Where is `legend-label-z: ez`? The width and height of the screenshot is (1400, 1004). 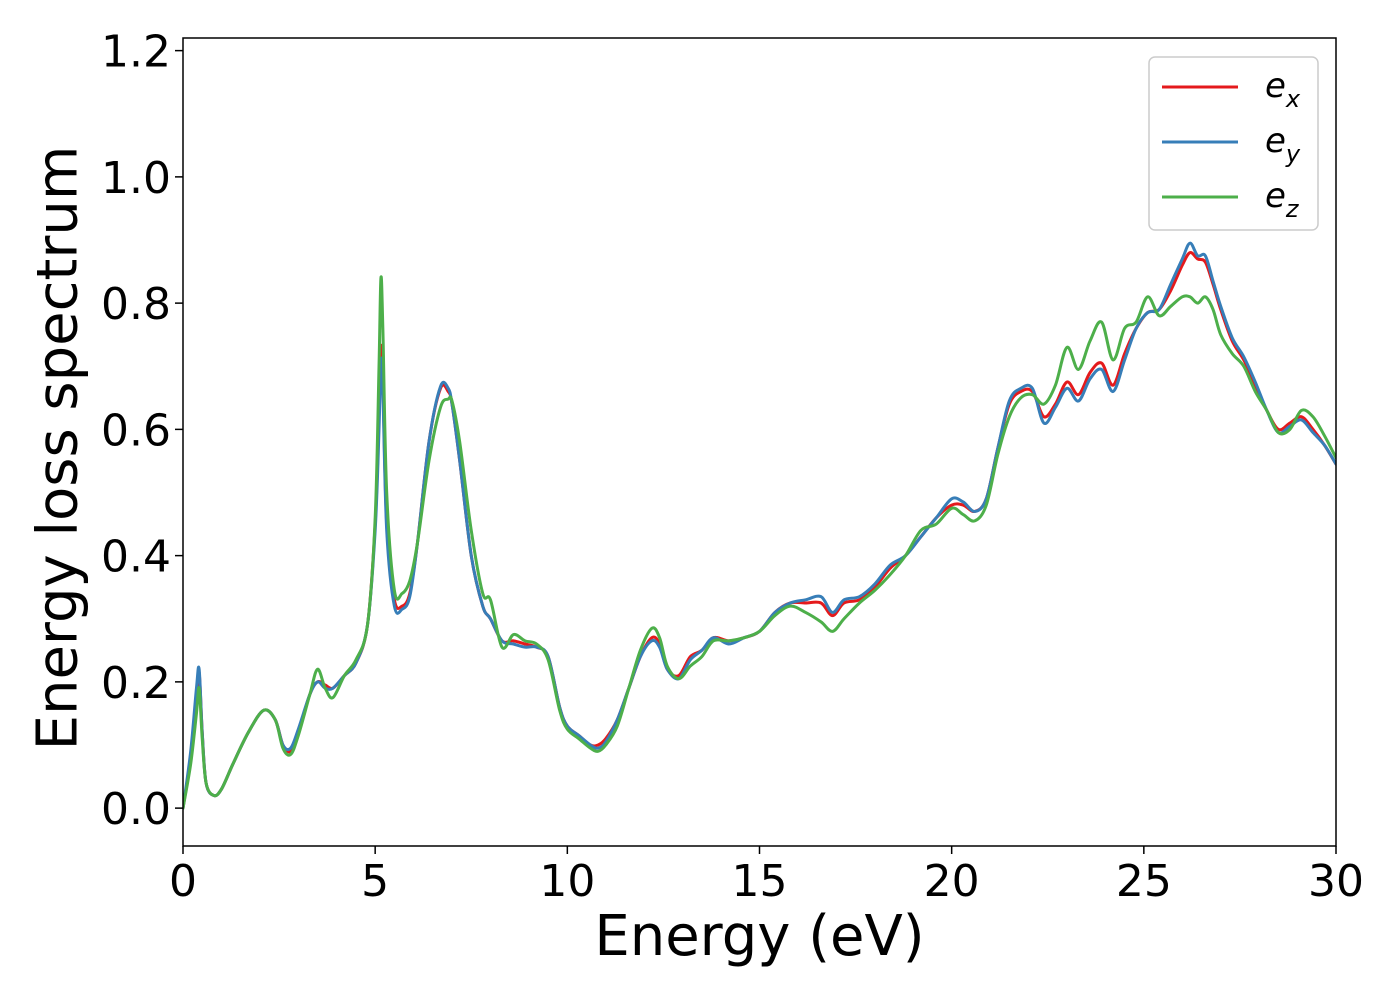
legend-label-z: ez is located at coordinates (1282, 199).